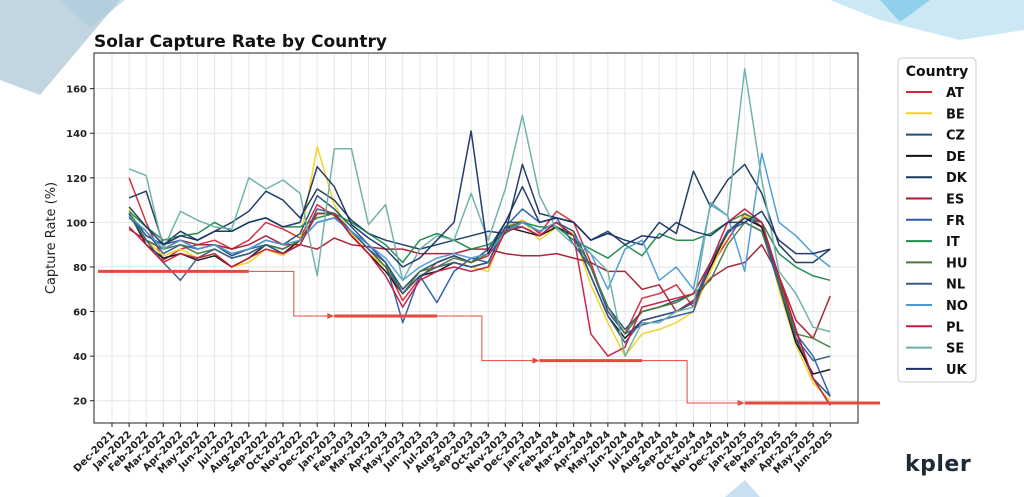 The image size is (1024, 497). I want to click on decor-shape-bottom, so click(742, 488).